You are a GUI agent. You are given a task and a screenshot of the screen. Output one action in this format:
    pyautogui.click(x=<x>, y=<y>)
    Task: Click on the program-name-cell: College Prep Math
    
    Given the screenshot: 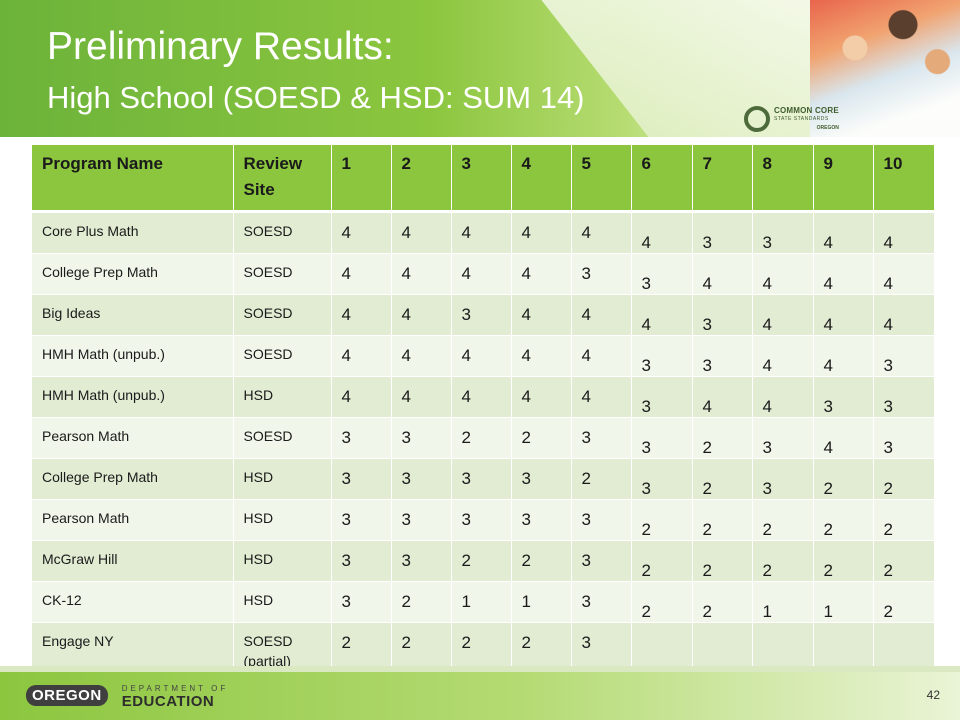 What is the action you would take?
    pyautogui.click(x=133, y=274)
    